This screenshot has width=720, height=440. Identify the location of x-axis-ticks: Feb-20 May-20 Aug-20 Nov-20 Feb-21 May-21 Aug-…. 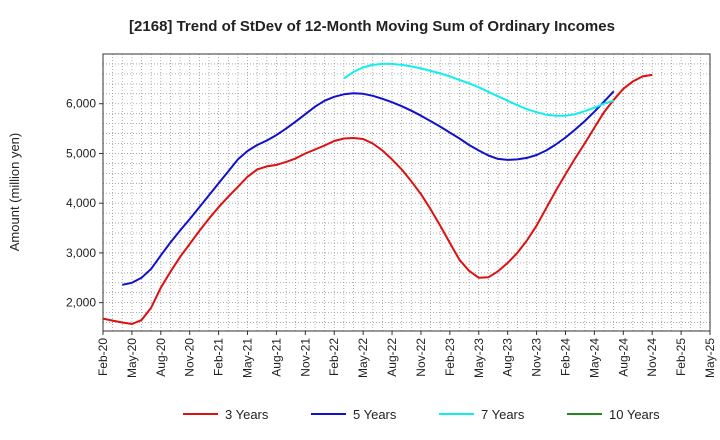
(406, 354).